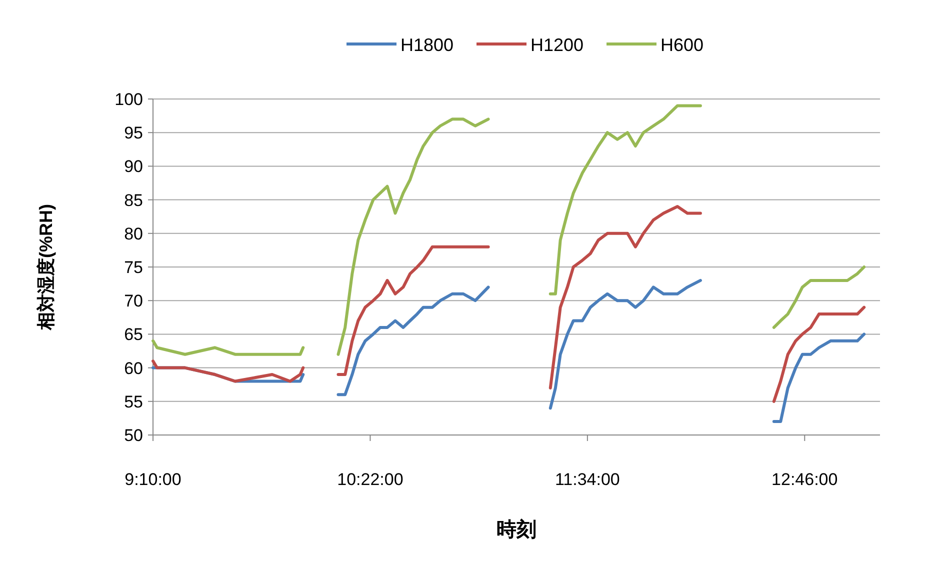  Describe the element at coordinates (516, 529) in the screenshot. I see `x-axis-title: 時刻` at that location.